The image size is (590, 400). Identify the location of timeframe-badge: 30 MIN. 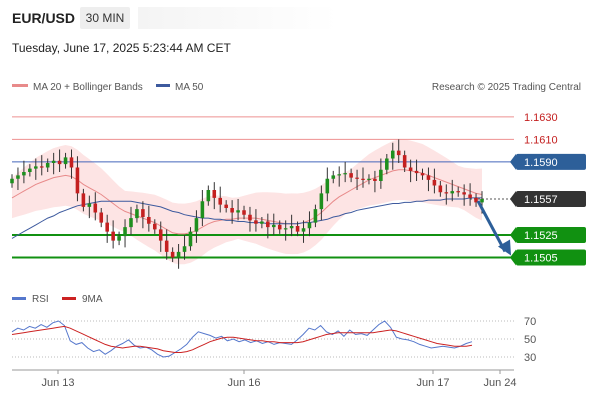
(105, 18).